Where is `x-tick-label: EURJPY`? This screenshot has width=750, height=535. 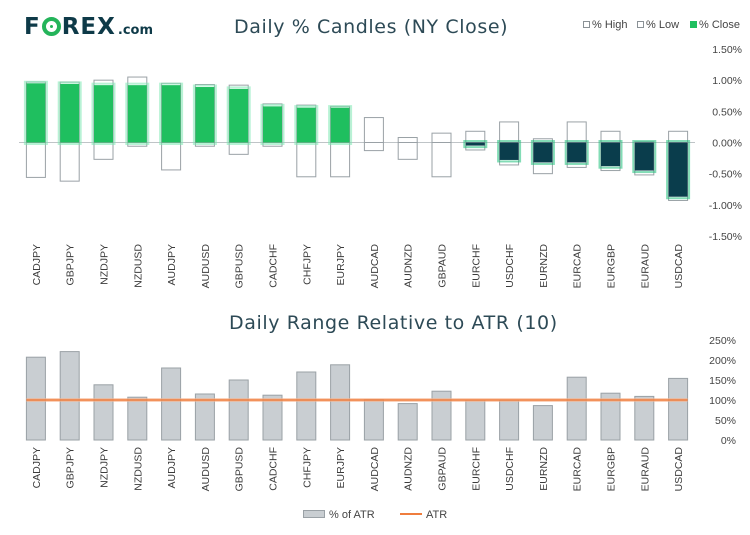 x-tick-label: EURJPY is located at coordinates (341, 467).